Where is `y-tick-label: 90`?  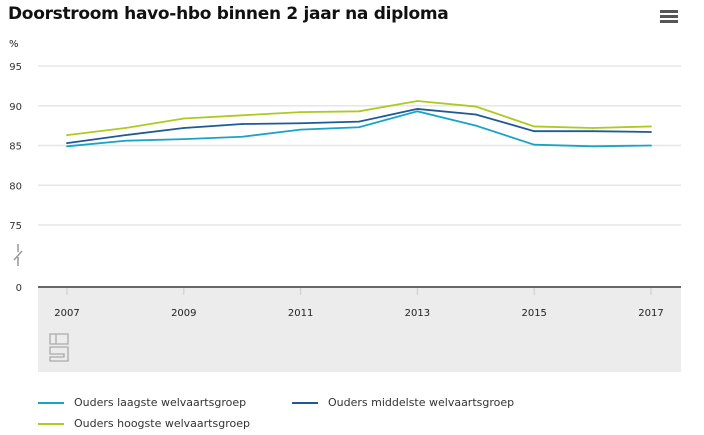
y-tick-label: 90 is located at coordinates (15, 107).